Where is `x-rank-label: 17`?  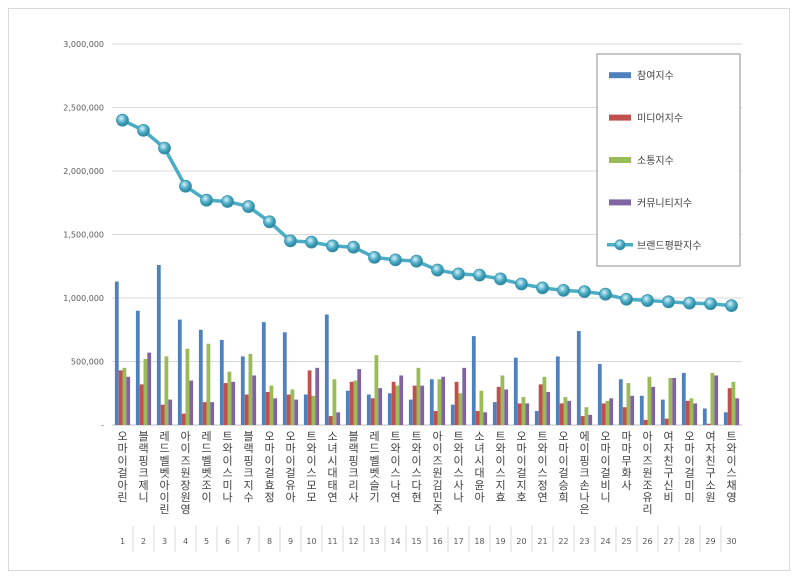 x-rank-label: 17 is located at coordinates (458, 541).